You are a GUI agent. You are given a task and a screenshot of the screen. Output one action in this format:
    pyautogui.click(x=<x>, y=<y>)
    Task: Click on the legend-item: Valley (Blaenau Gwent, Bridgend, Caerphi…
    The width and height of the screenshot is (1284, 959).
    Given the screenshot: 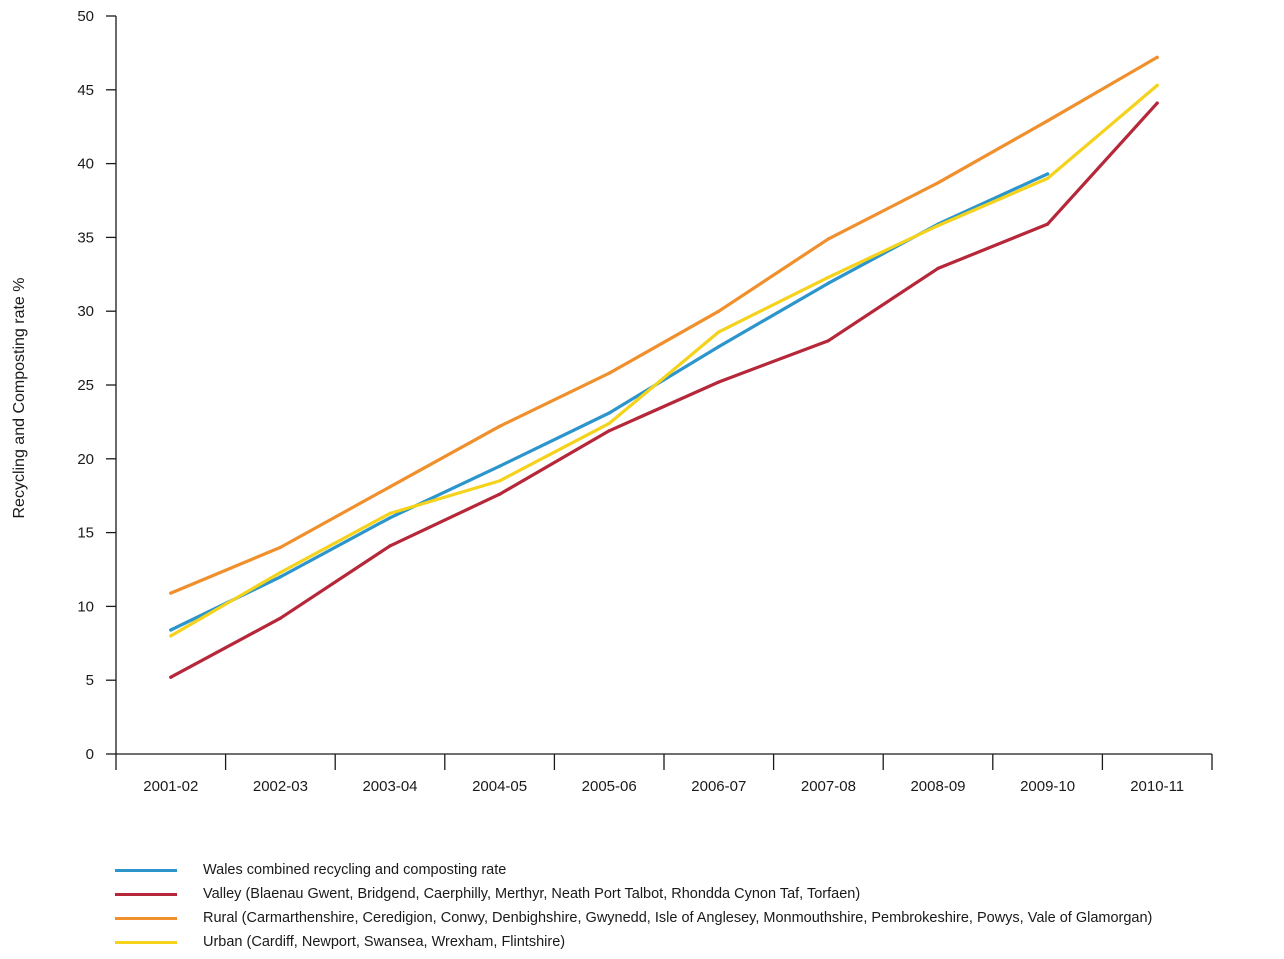 What is the action you would take?
    pyautogui.click(x=633, y=894)
    